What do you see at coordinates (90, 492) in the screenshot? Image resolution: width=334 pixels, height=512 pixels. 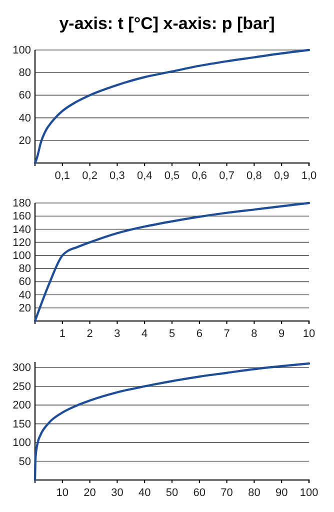 I see `x-tick-label: 20` at bounding box center [90, 492].